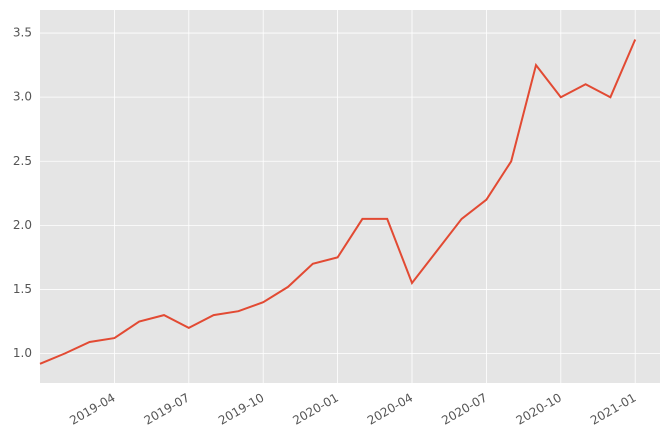 This screenshot has height=443, width=669. Describe the element at coordinates (390, 409) in the screenshot. I see `x-tick-label: 2020-04` at that location.